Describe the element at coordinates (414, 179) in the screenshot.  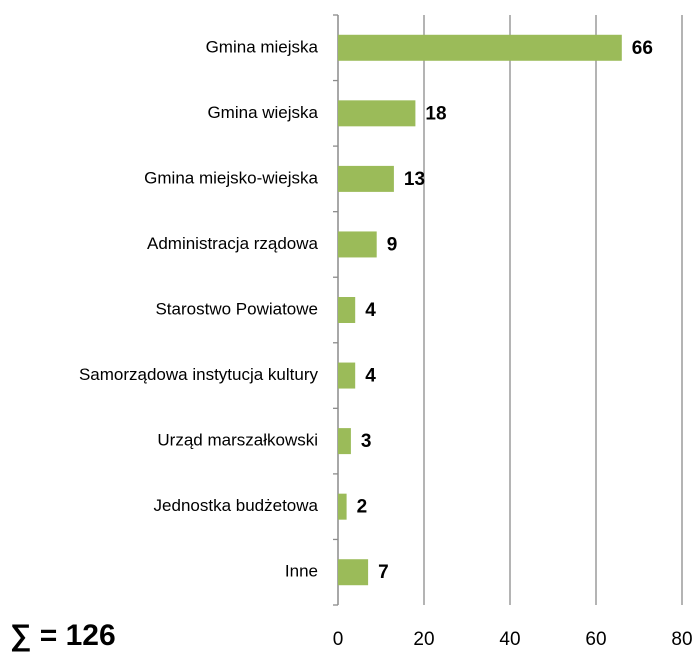
I see `value-label: 13` at that location.